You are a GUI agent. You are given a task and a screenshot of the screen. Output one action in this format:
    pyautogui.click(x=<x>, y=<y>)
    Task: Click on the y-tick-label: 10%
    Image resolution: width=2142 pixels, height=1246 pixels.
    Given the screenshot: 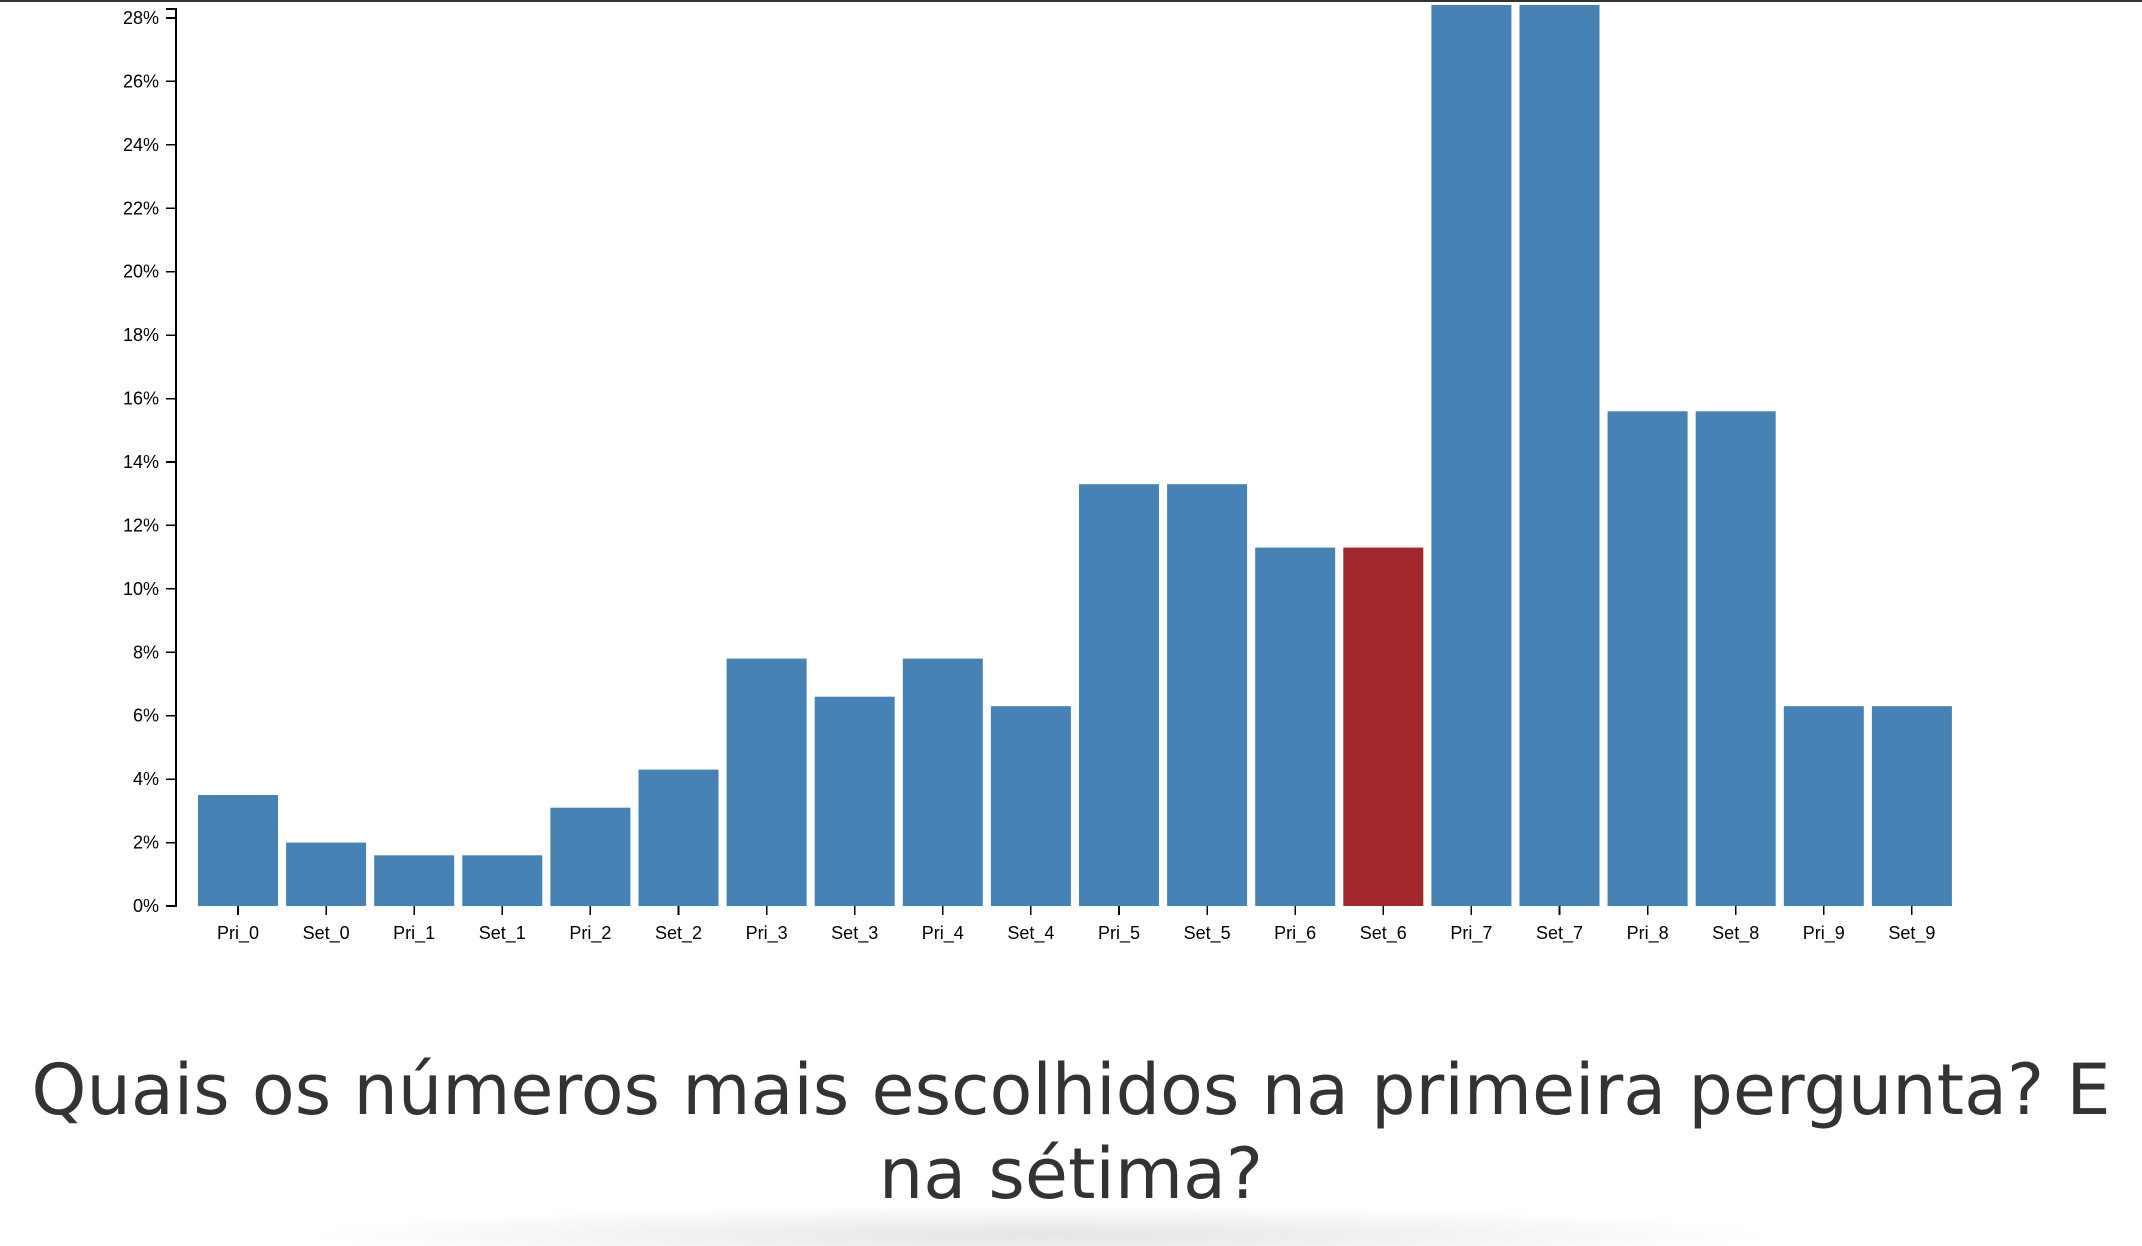 What is the action you would take?
    pyautogui.click(x=141, y=589)
    